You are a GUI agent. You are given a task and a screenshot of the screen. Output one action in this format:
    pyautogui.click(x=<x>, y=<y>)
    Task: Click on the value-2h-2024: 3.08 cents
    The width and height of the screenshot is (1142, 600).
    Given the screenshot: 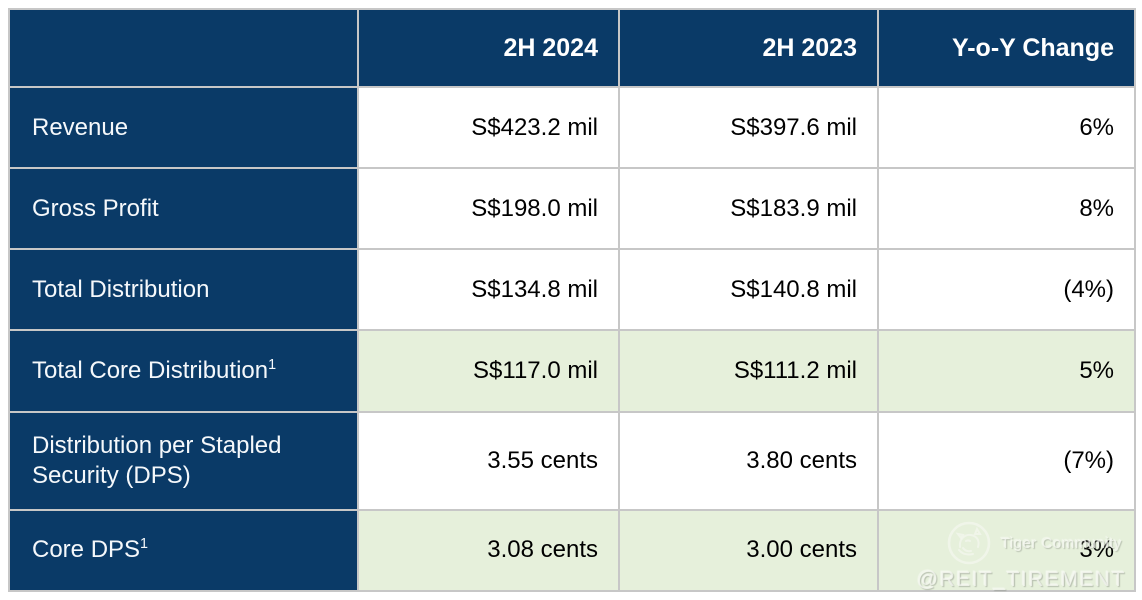 What is the action you would take?
    pyautogui.click(x=488, y=550)
    